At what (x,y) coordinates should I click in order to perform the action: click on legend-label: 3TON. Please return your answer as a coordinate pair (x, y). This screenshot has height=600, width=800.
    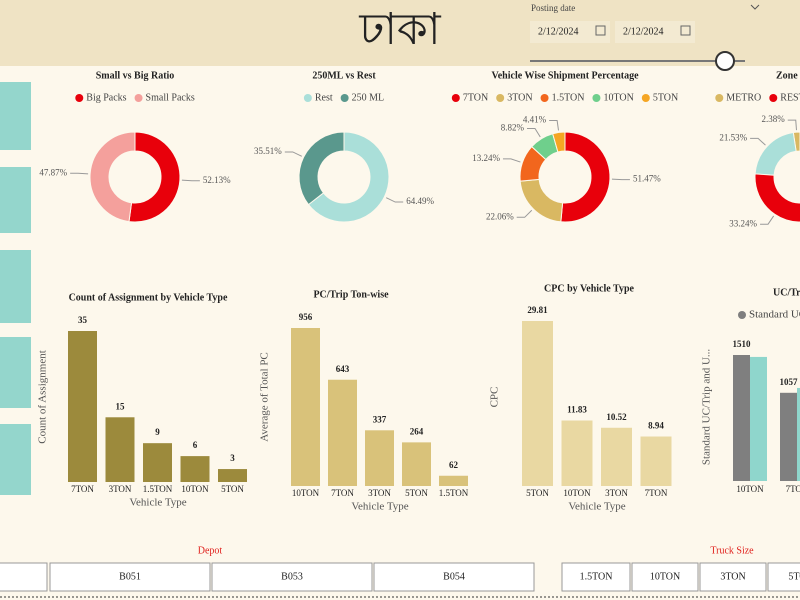
    Looking at the image, I should click on (519, 97).